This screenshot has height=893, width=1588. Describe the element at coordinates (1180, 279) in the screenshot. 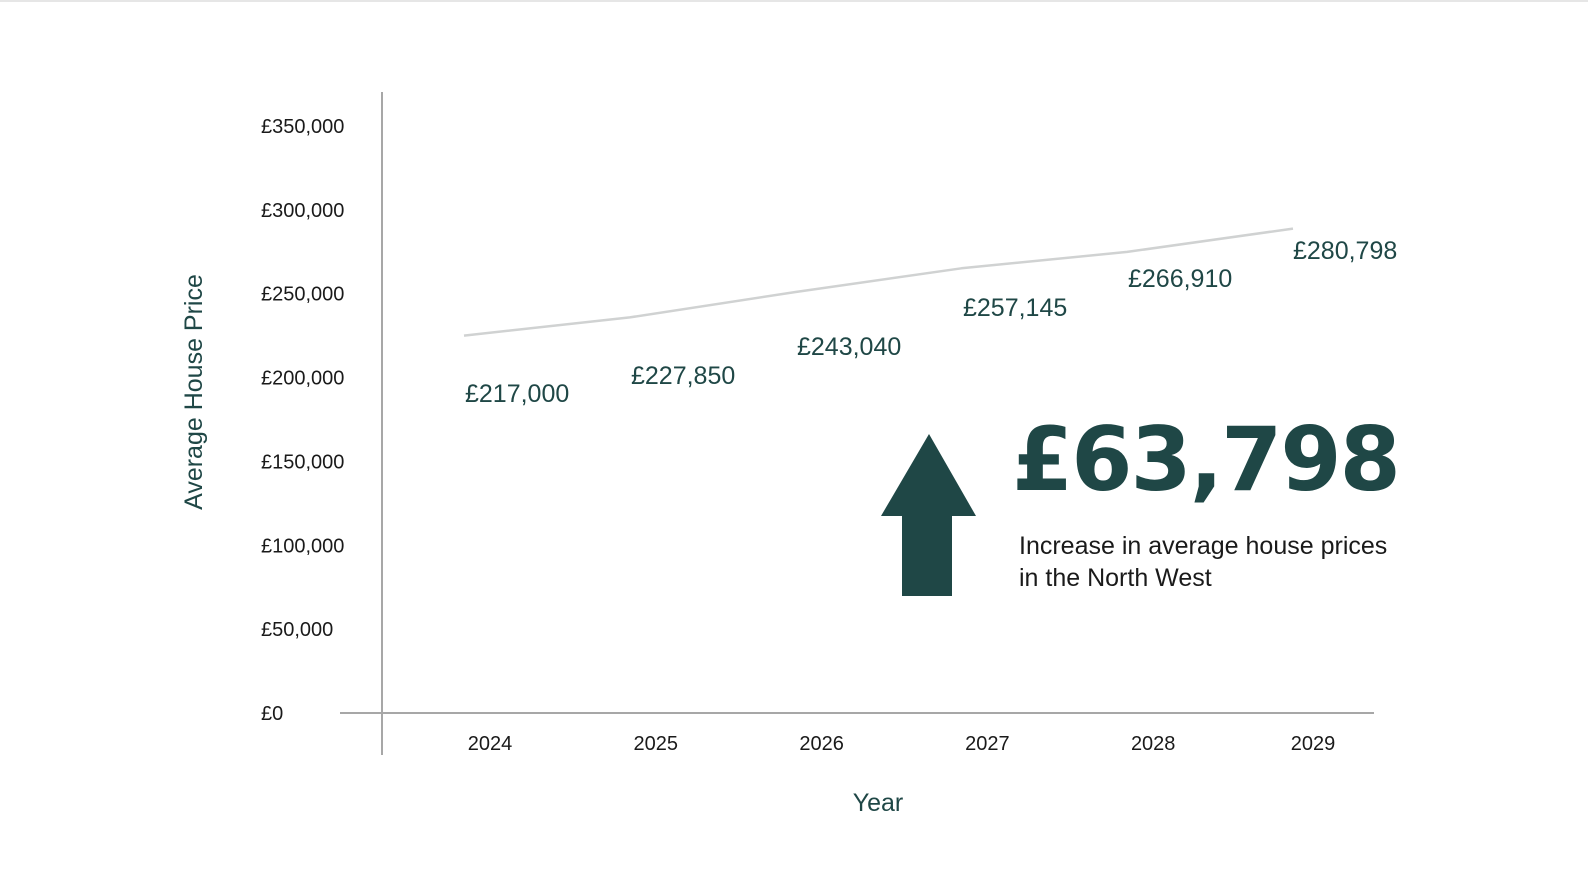

I see `data-label: £266,910` at that location.